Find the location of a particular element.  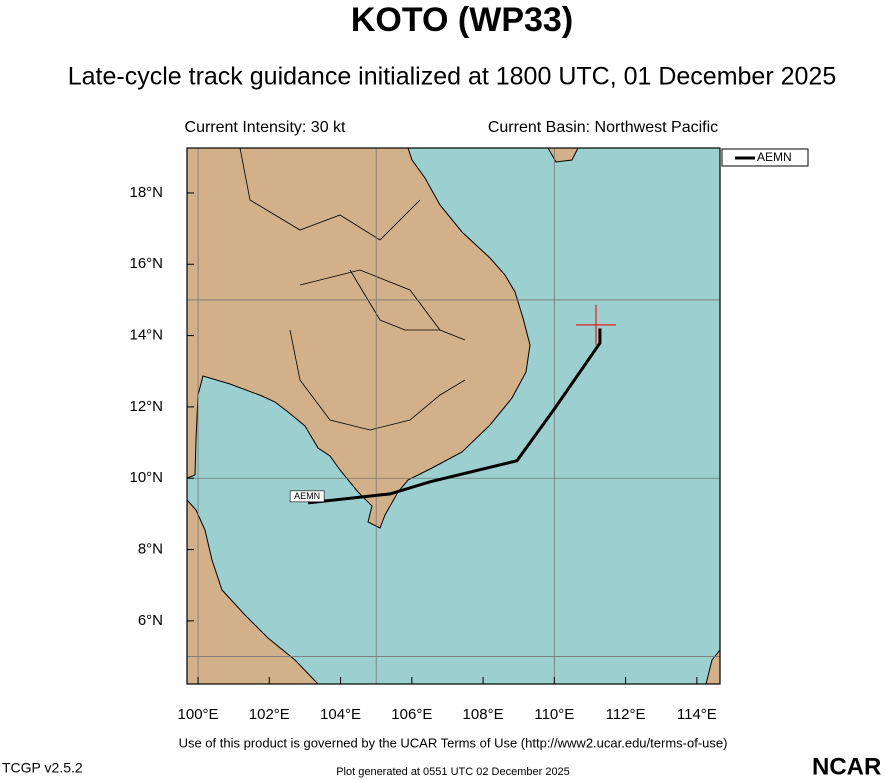

y-tick-label: 12°N is located at coordinates (146, 406).